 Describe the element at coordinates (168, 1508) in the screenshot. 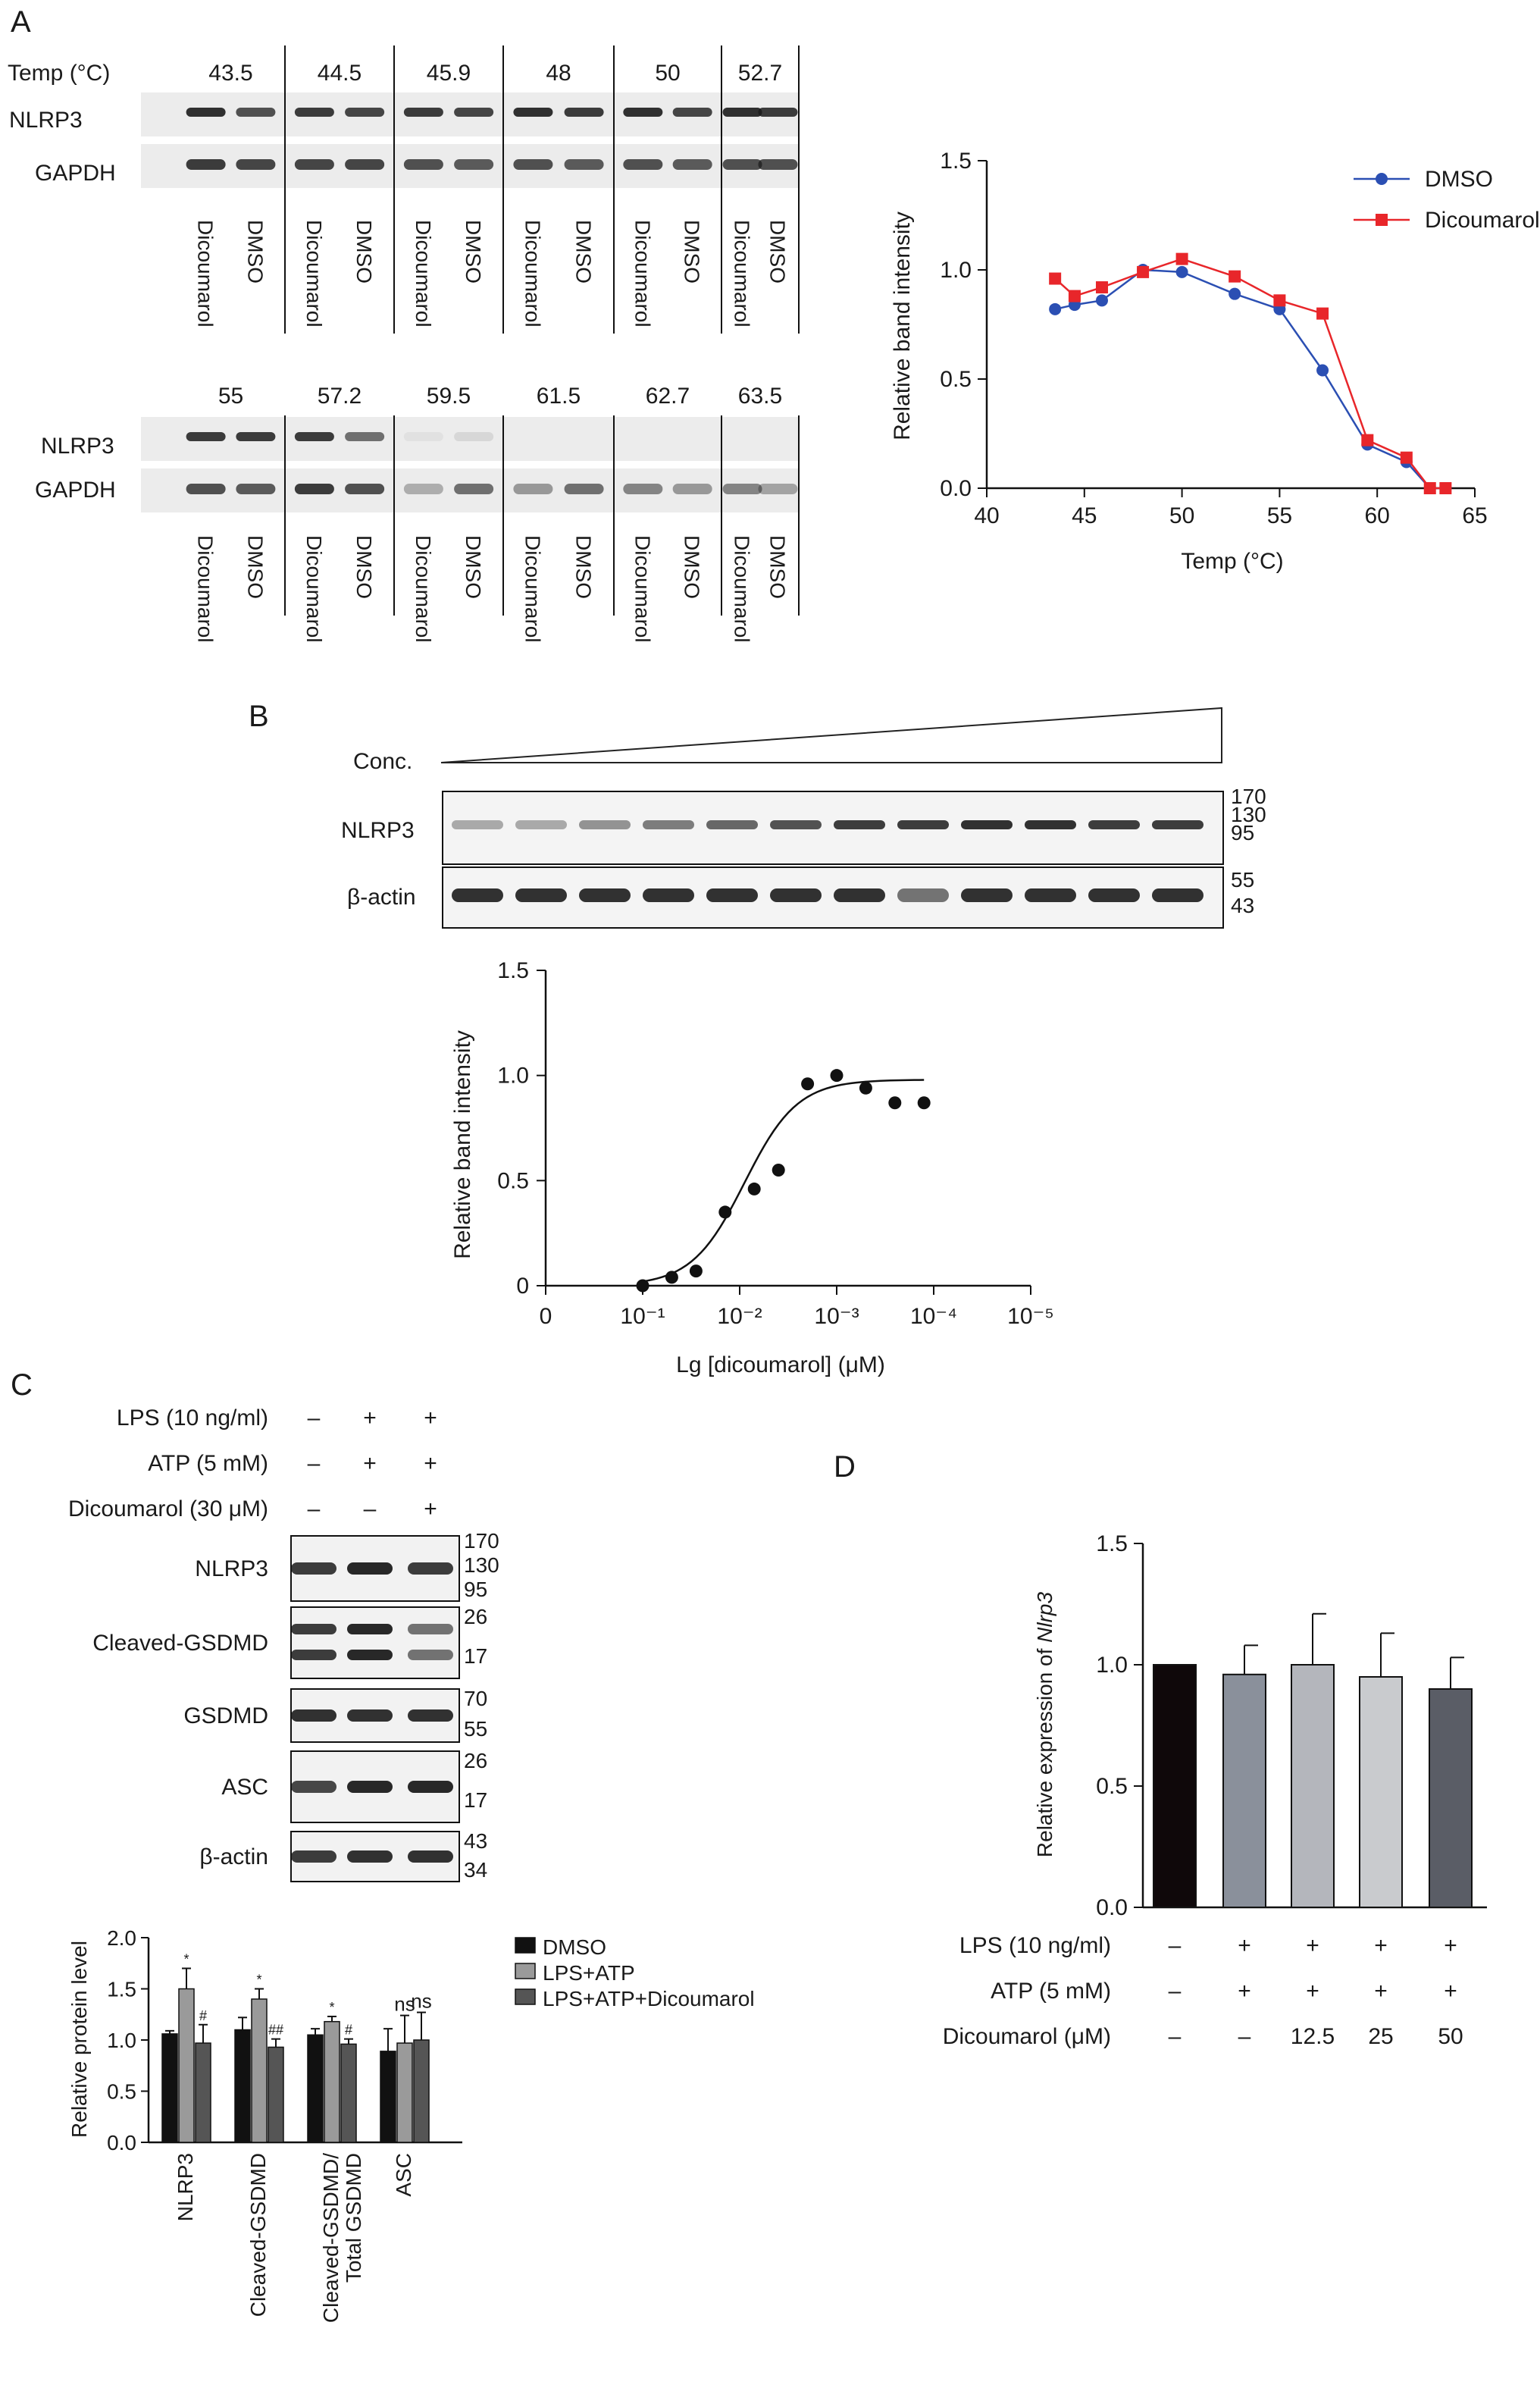

I see `condition-label: Dicoumarol (30 μM)` at that location.